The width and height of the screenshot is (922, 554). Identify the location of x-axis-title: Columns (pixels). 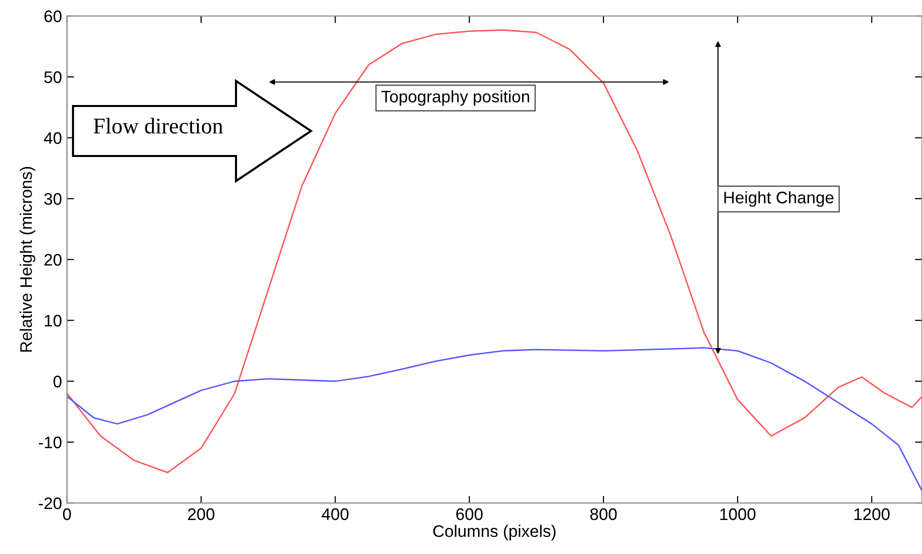
(494, 532).